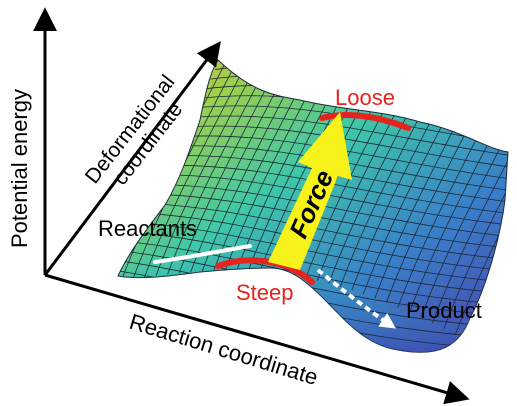 The image size is (517, 406). Describe the element at coordinates (202, 254) in the screenshot. I see `reactant-path-arrow` at that location.